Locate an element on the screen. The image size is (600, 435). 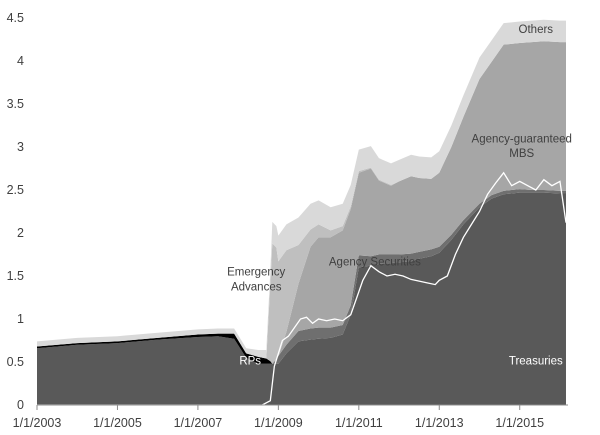
annotation-label: Advances is located at coordinates (256, 287).